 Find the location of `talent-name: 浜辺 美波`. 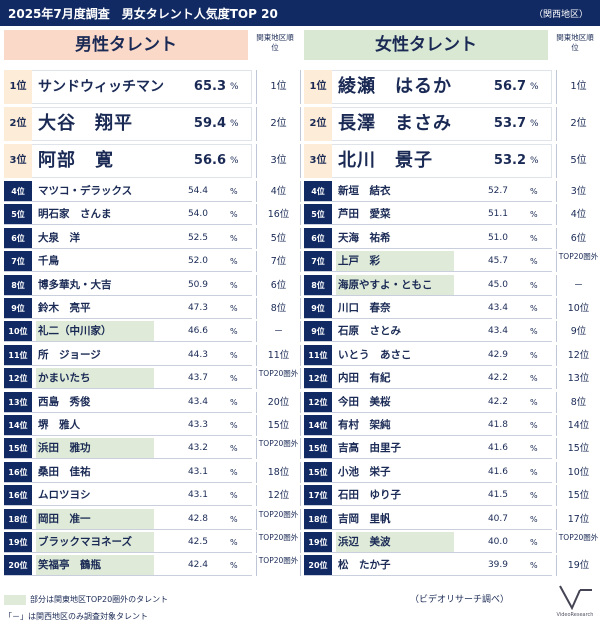

talent-name: 浜辺 美波 is located at coordinates (395, 542).